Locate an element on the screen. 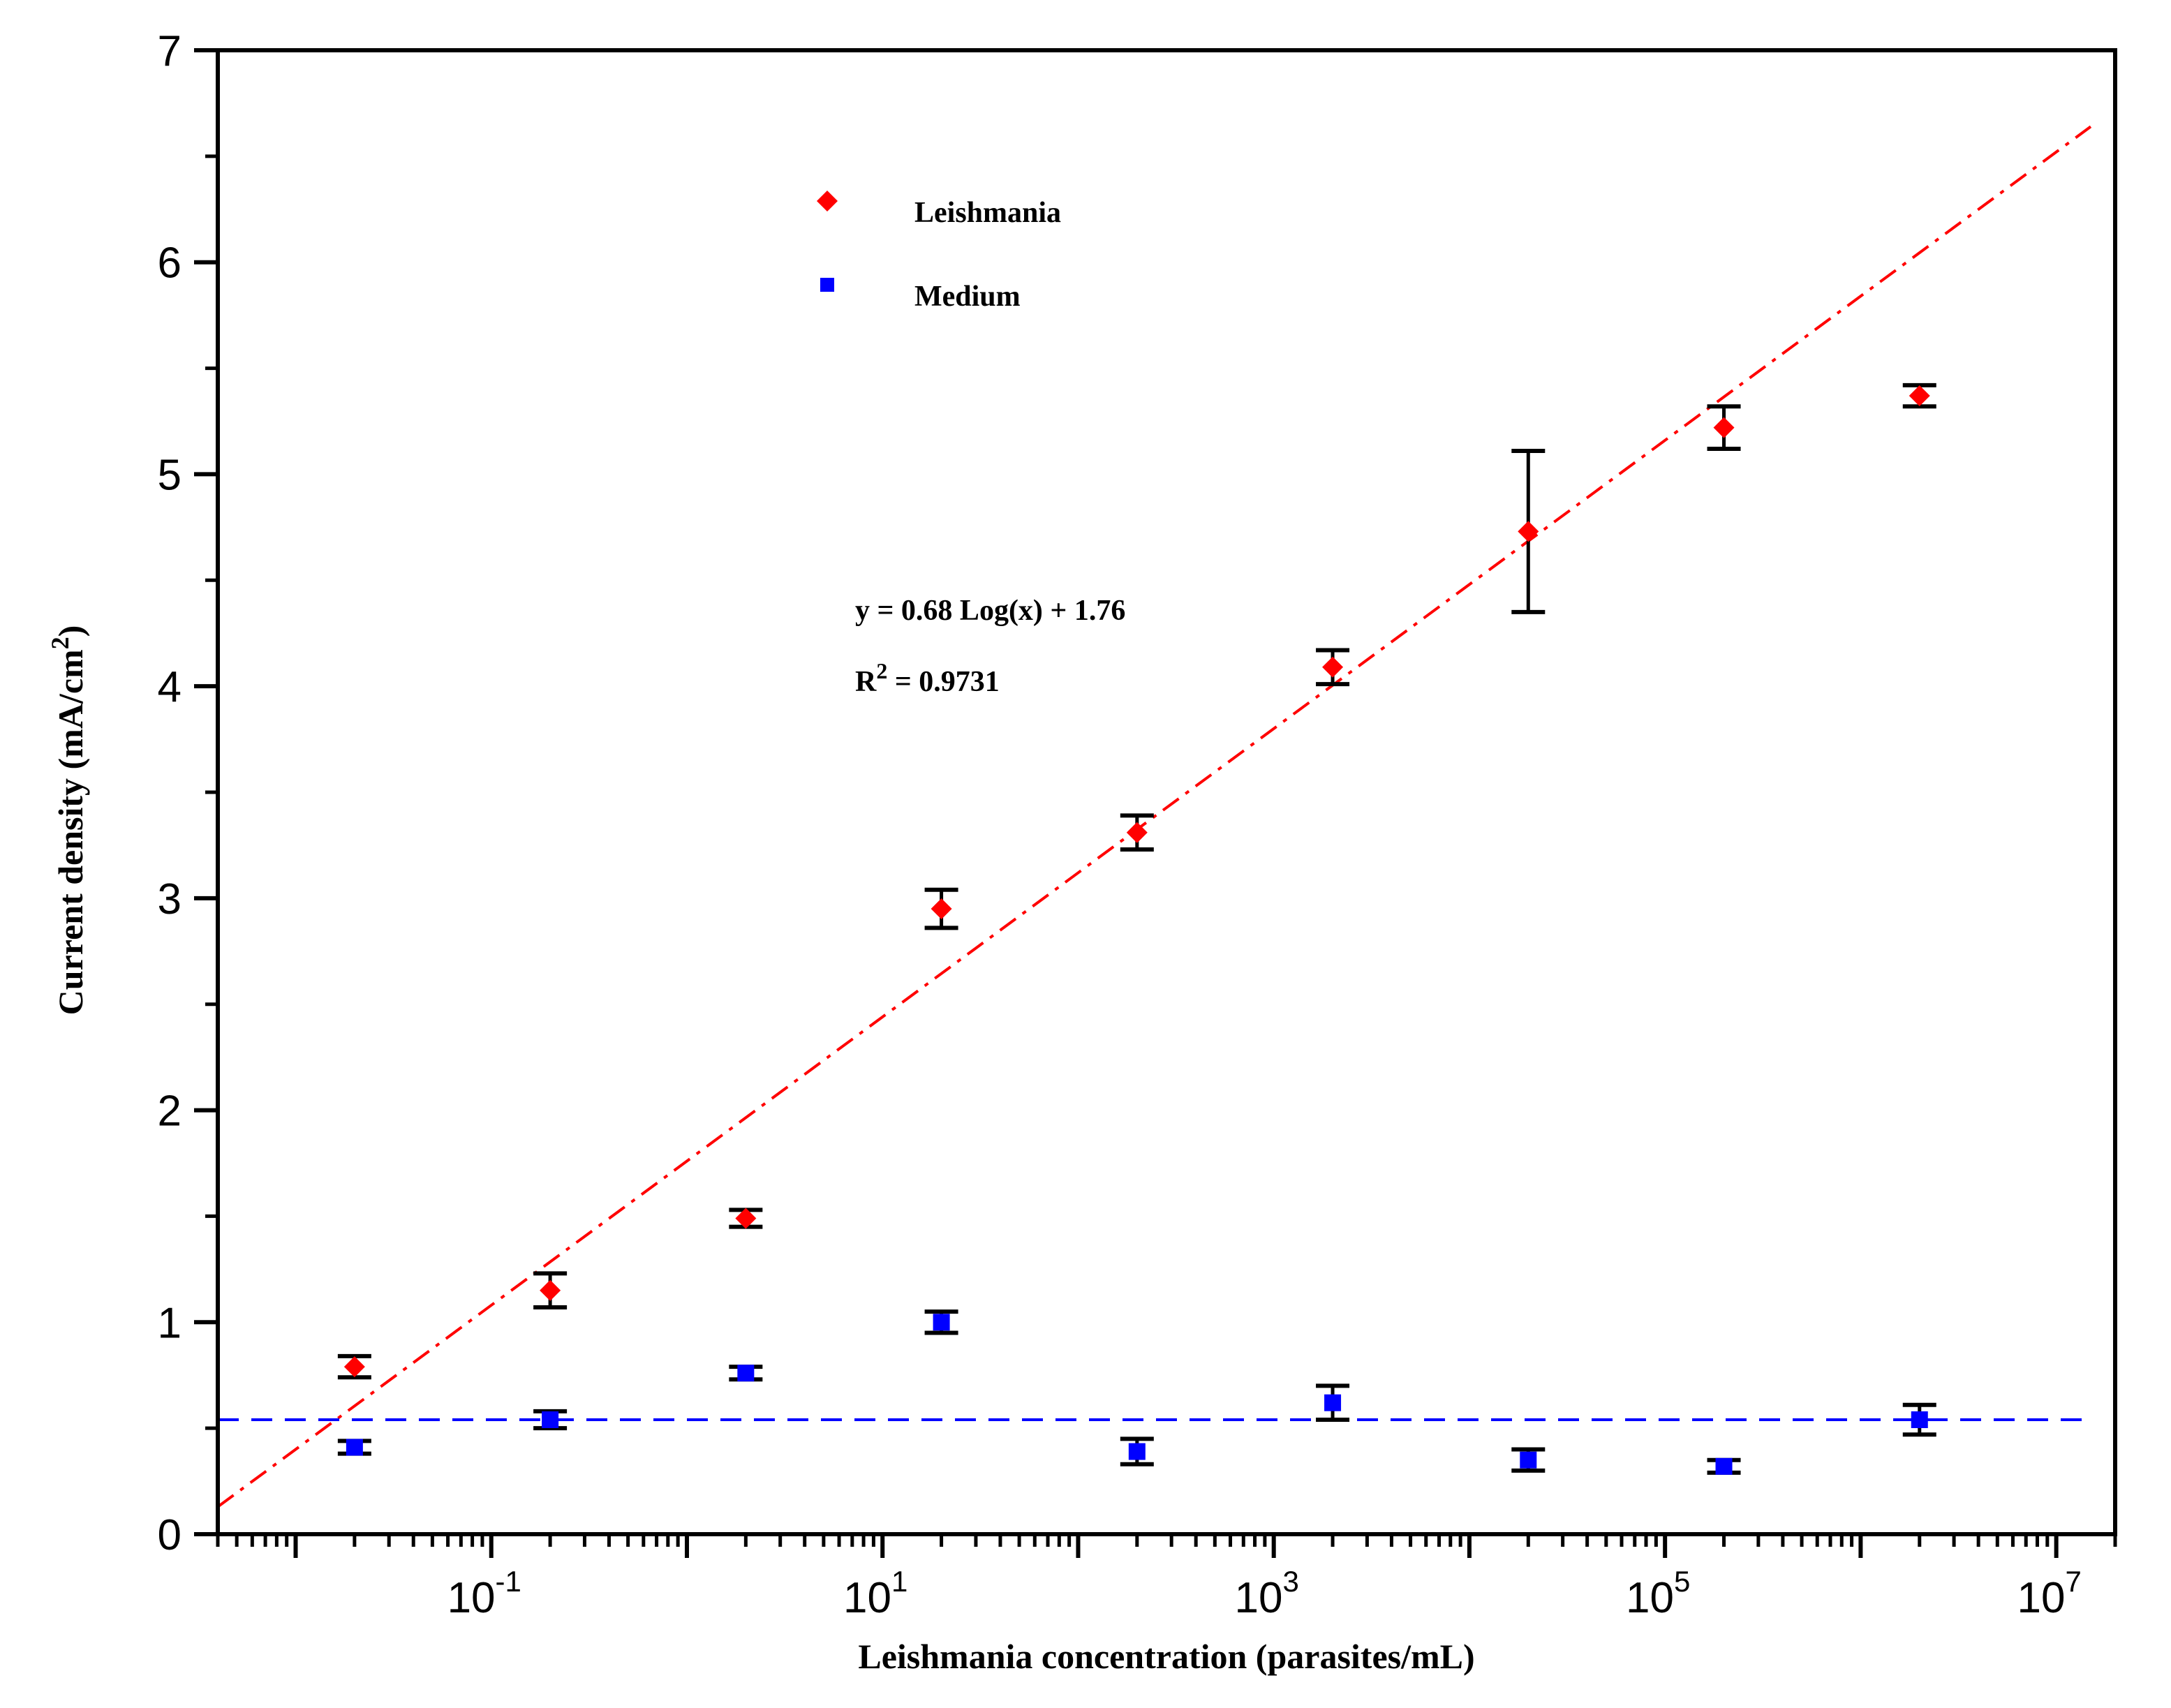 The image size is (2171, 1708). y-tick-label: 7 is located at coordinates (169, 51).